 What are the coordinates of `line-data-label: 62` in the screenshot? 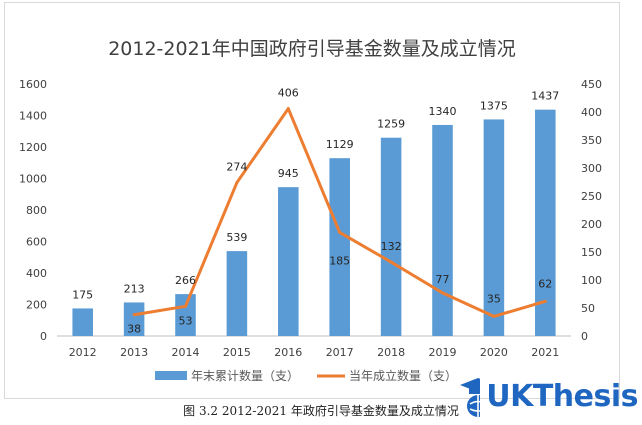 It's located at (545, 283).